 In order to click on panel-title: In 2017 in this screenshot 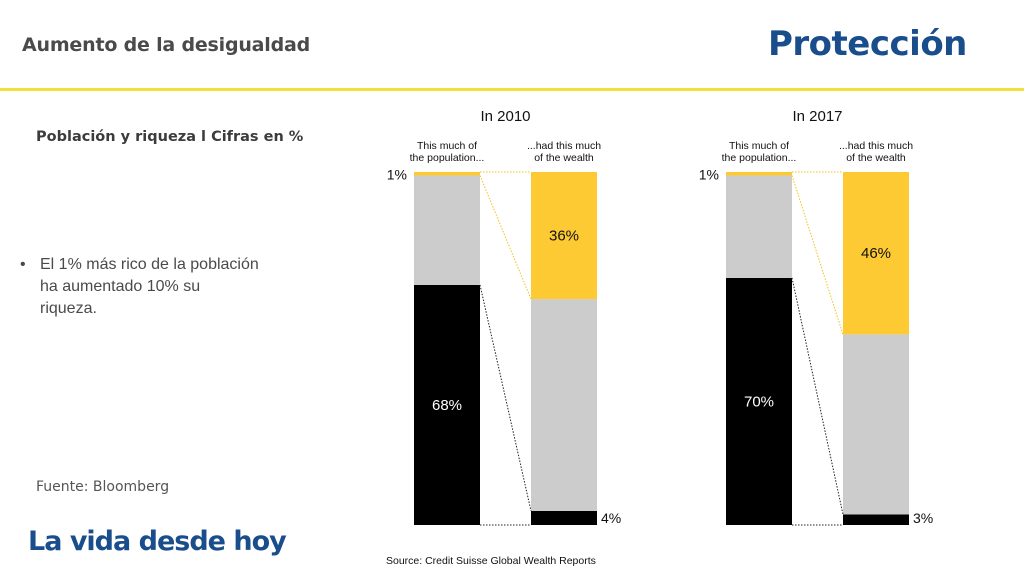, I will do `click(817, 116)`.